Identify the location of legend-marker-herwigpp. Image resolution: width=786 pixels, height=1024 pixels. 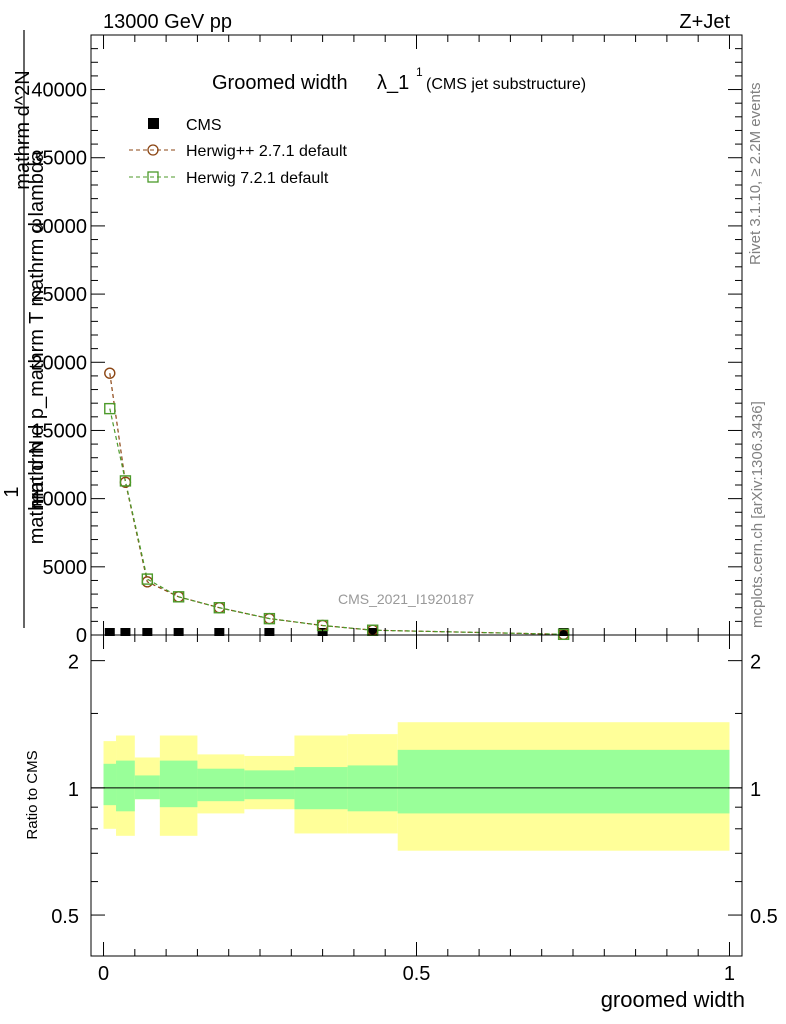
(153, 150).